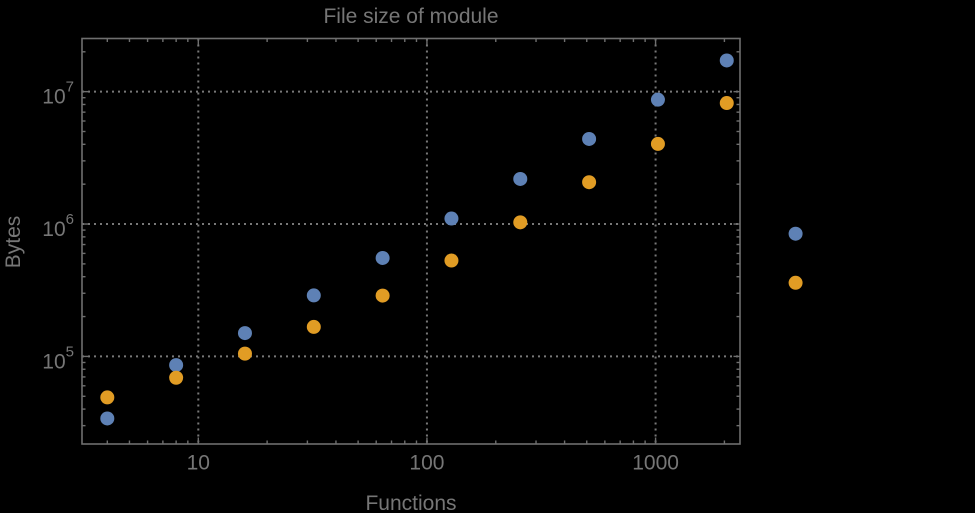  Describe the element at coordinates (655, 463) in the screenshot. I see `x-tick-label: 1000` at that location.